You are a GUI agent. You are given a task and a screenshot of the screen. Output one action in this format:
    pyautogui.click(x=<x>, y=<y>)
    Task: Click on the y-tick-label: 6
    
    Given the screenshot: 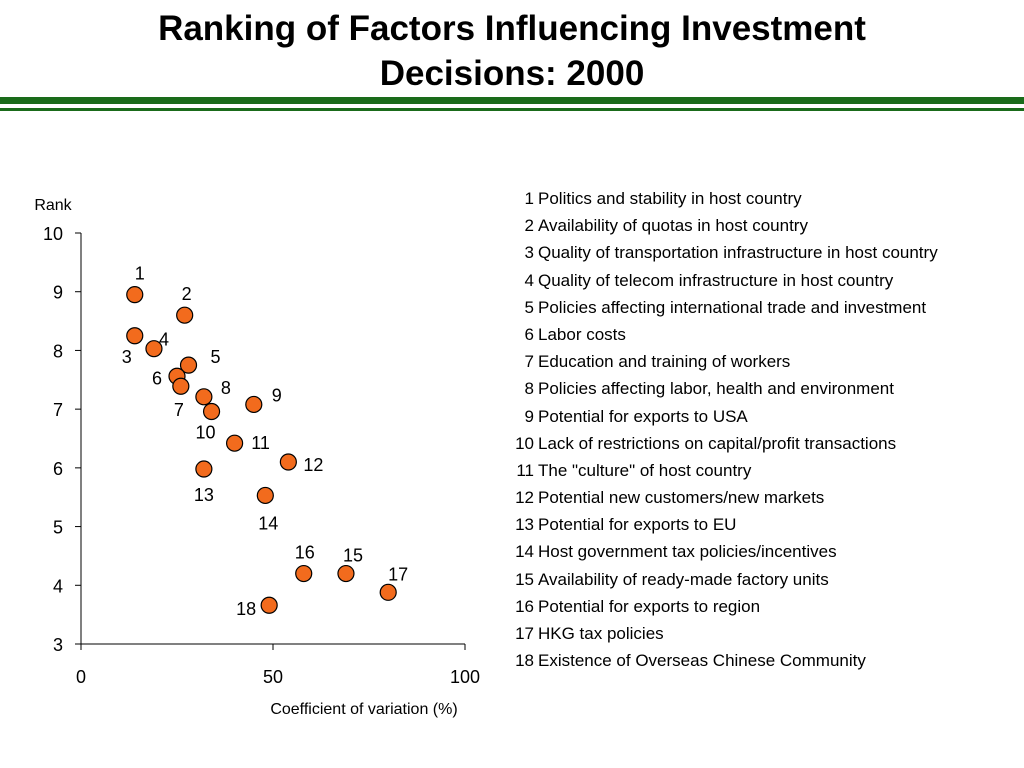 What is the action you would take?
    pyautogui.click(x=58, y=469)
    